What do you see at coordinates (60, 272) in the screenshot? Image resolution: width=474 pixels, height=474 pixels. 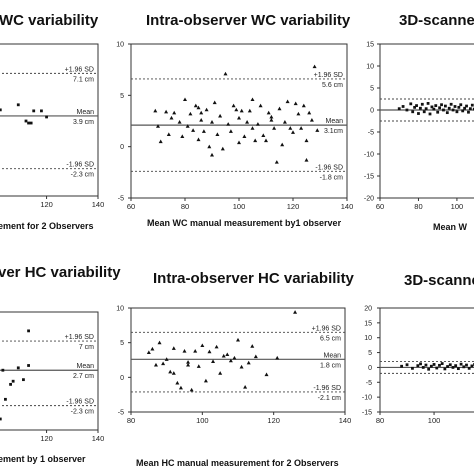 I see `chart-title: ver HC variability` at bounding box center [60, 272].